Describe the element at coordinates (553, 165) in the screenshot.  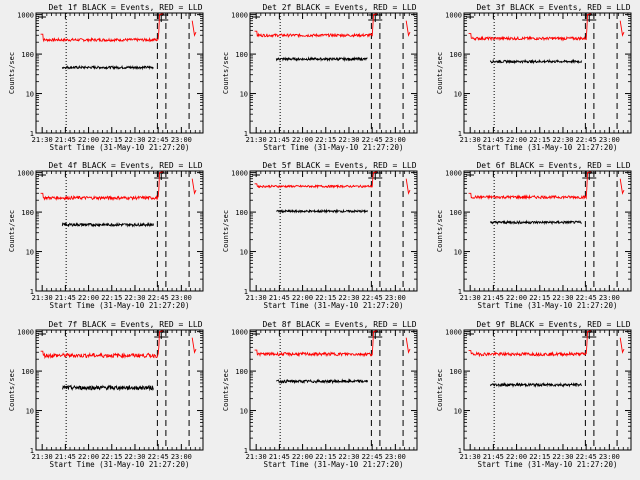
I see `panel-title: Det 6f BLACK = Events, RED = LLD` at that location.